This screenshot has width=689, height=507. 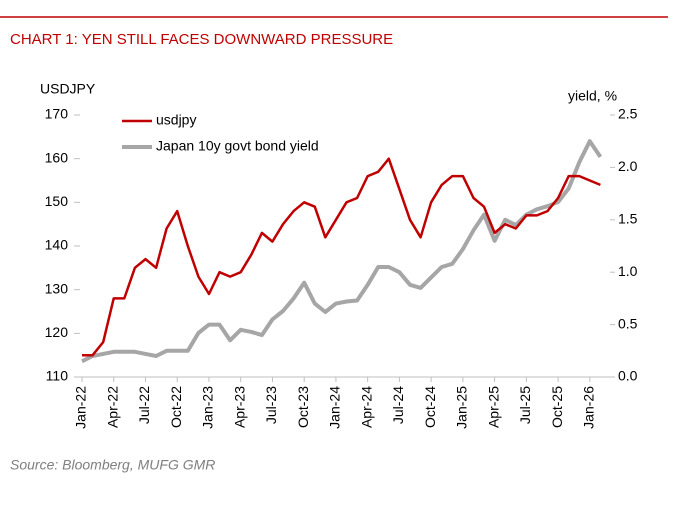 What do you see at coordinates (335, 407) in the screenshot?
I see `x-tick-label: Jan-24` at bounding box center [335, 407].